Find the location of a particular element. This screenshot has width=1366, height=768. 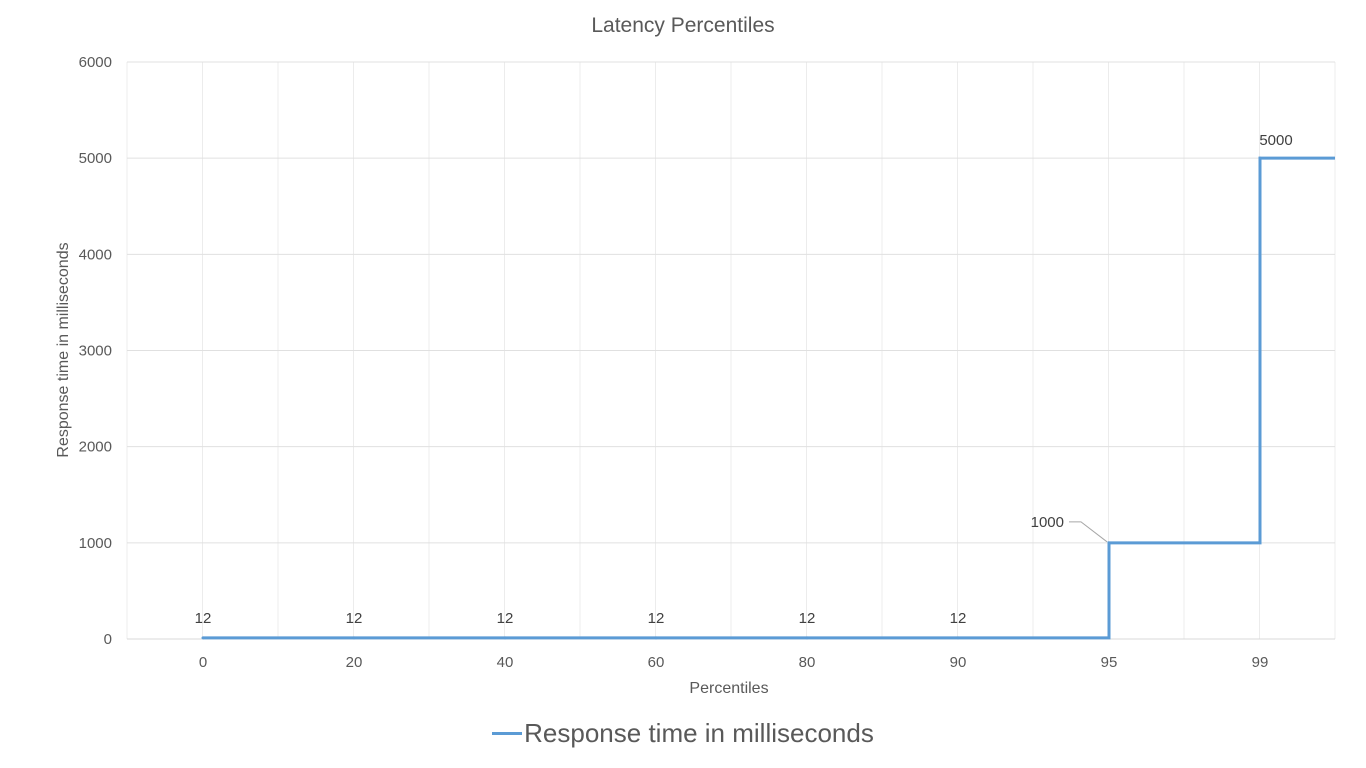

x-tick-label: 60 is located at coordinates (656, 662).